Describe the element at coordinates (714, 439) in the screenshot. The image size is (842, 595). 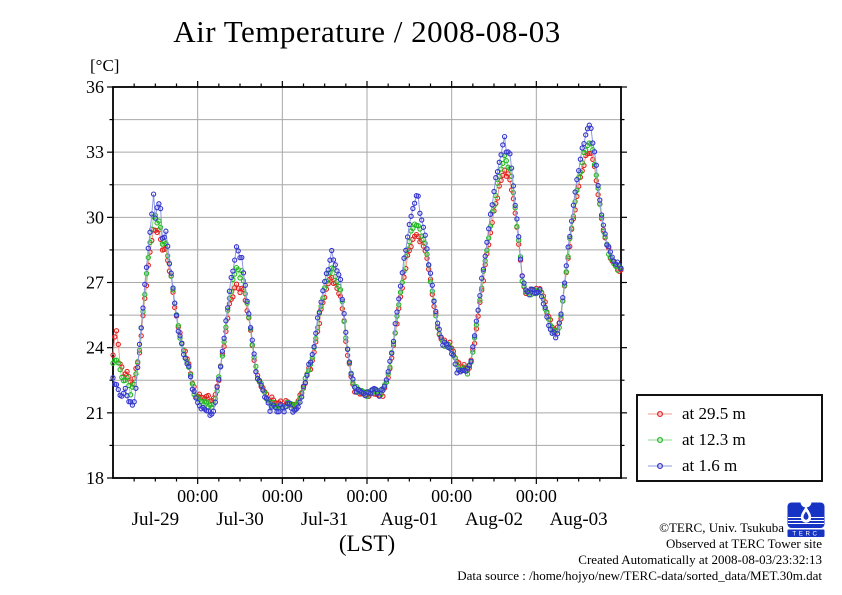
I see `legend-item-label: at 12.3 m` at that location.